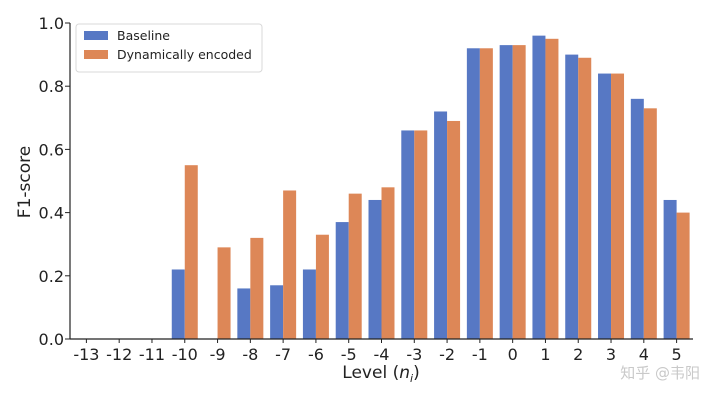 The width and height of the screenshot is (720, 401). Describe the element at coordinates (342, 280) in the screenshot. I see `bar-baseline--5` at that location.